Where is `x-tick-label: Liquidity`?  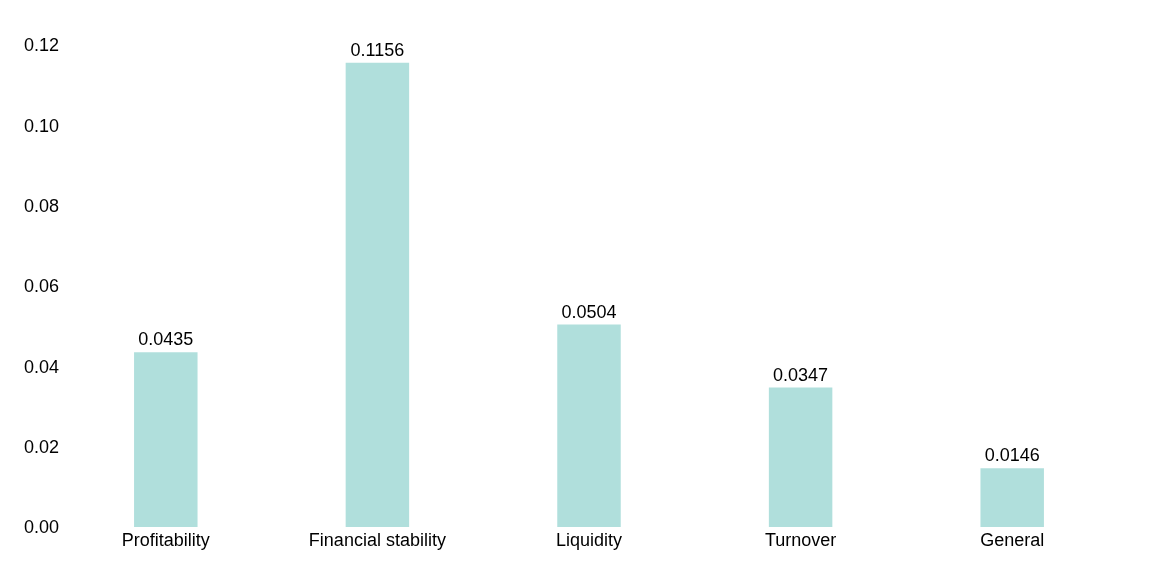 x-tick-label: Liquidity is located at coordinates (589, 540).